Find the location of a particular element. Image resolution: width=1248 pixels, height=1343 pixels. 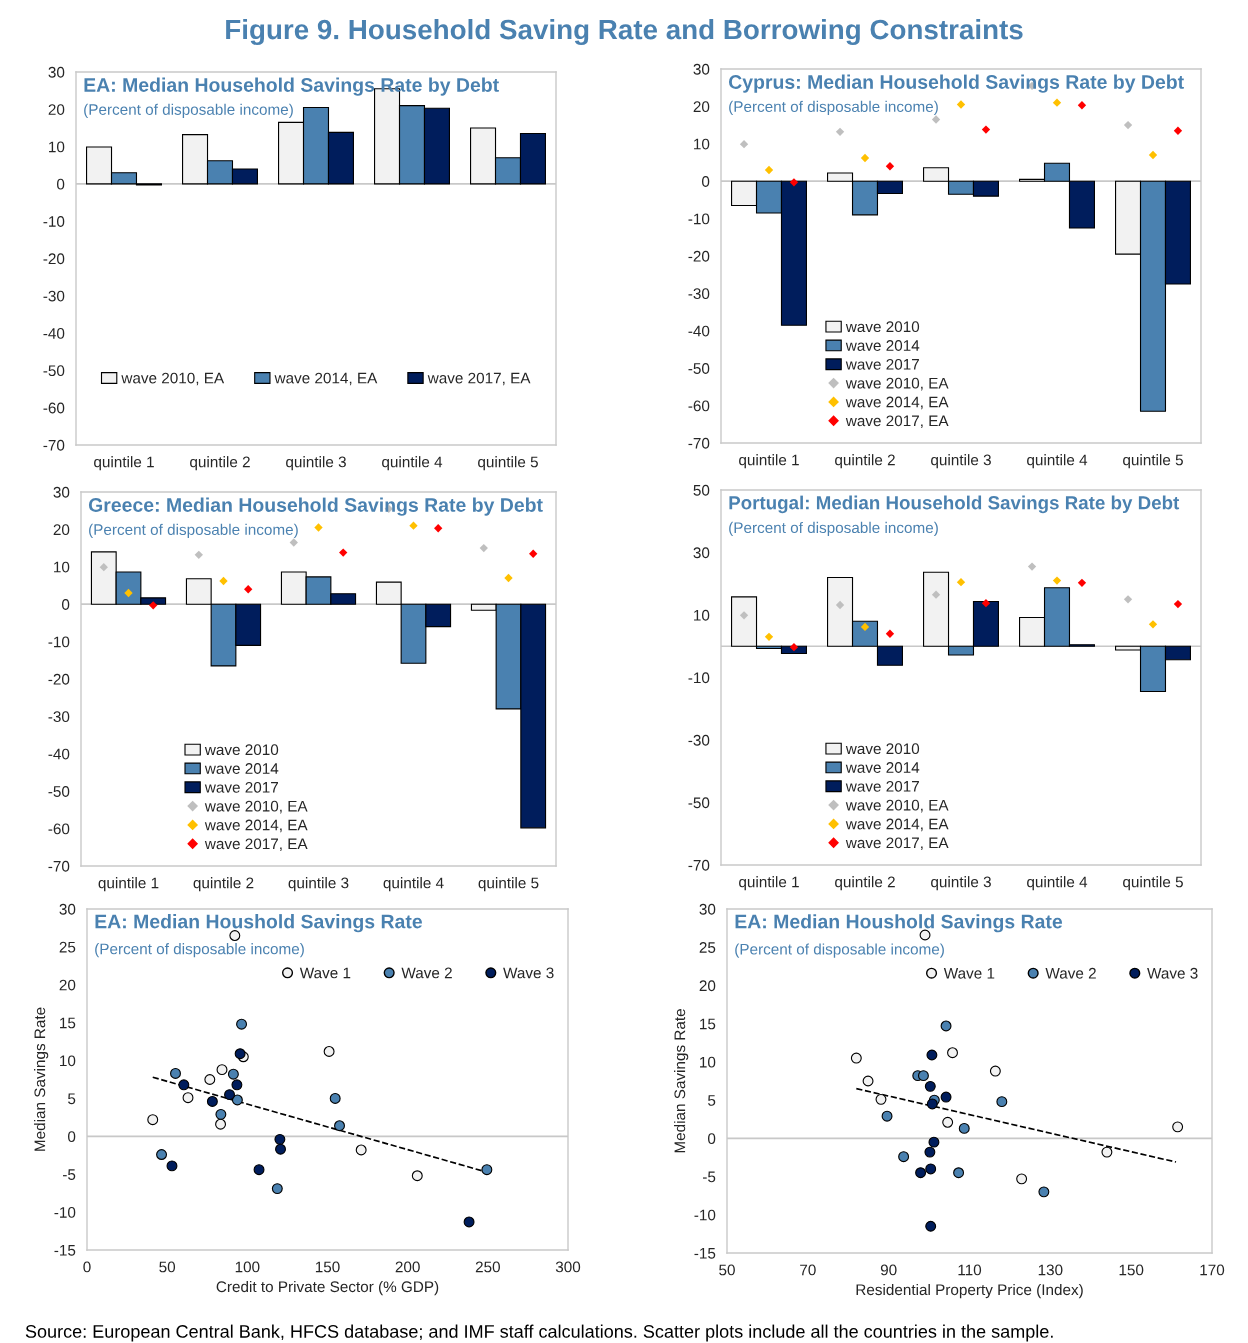

chart-title: EA: Median Houshold Savings Rate is located at coordinates (899, 923).